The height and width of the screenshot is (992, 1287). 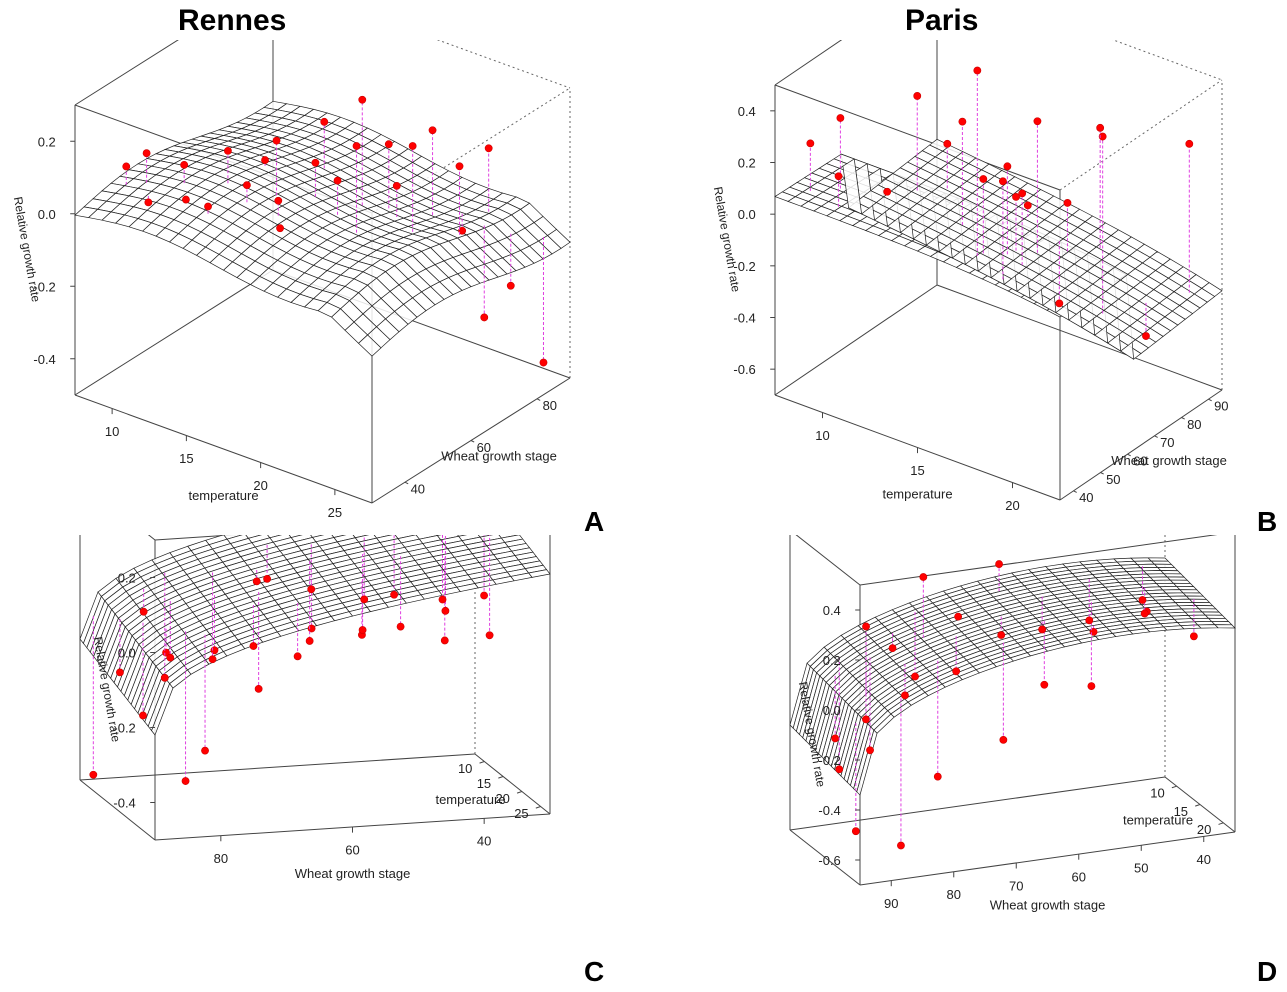 What do you see at coordinates (998, 249) in the screenshot?
I see `fitted-surface` at bounding box center [998, 249].